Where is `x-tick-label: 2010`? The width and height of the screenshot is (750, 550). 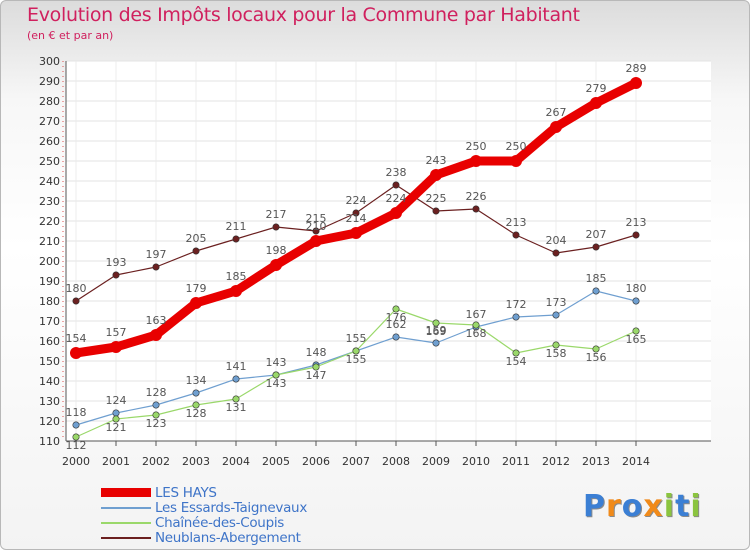 x-tick-label: 2010 is located at coordinates (476, 461).